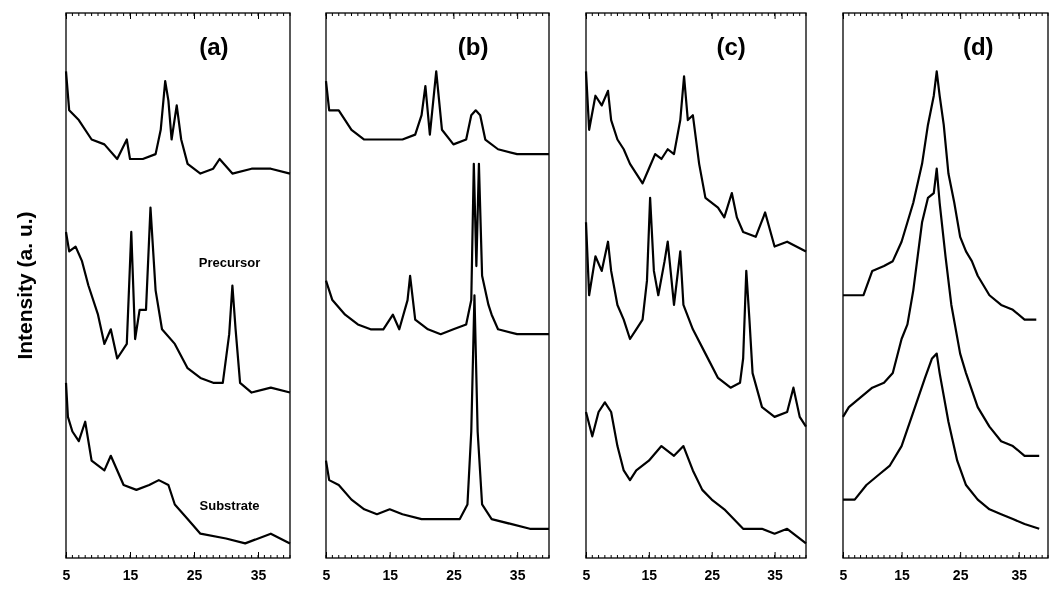 This screenshot has height=590, width=1051. What do you see at coordinates (24, 285) in the screenshot?
I see `y-axis-title: Intensity (a. u.)` at bounding box center [24, 285].